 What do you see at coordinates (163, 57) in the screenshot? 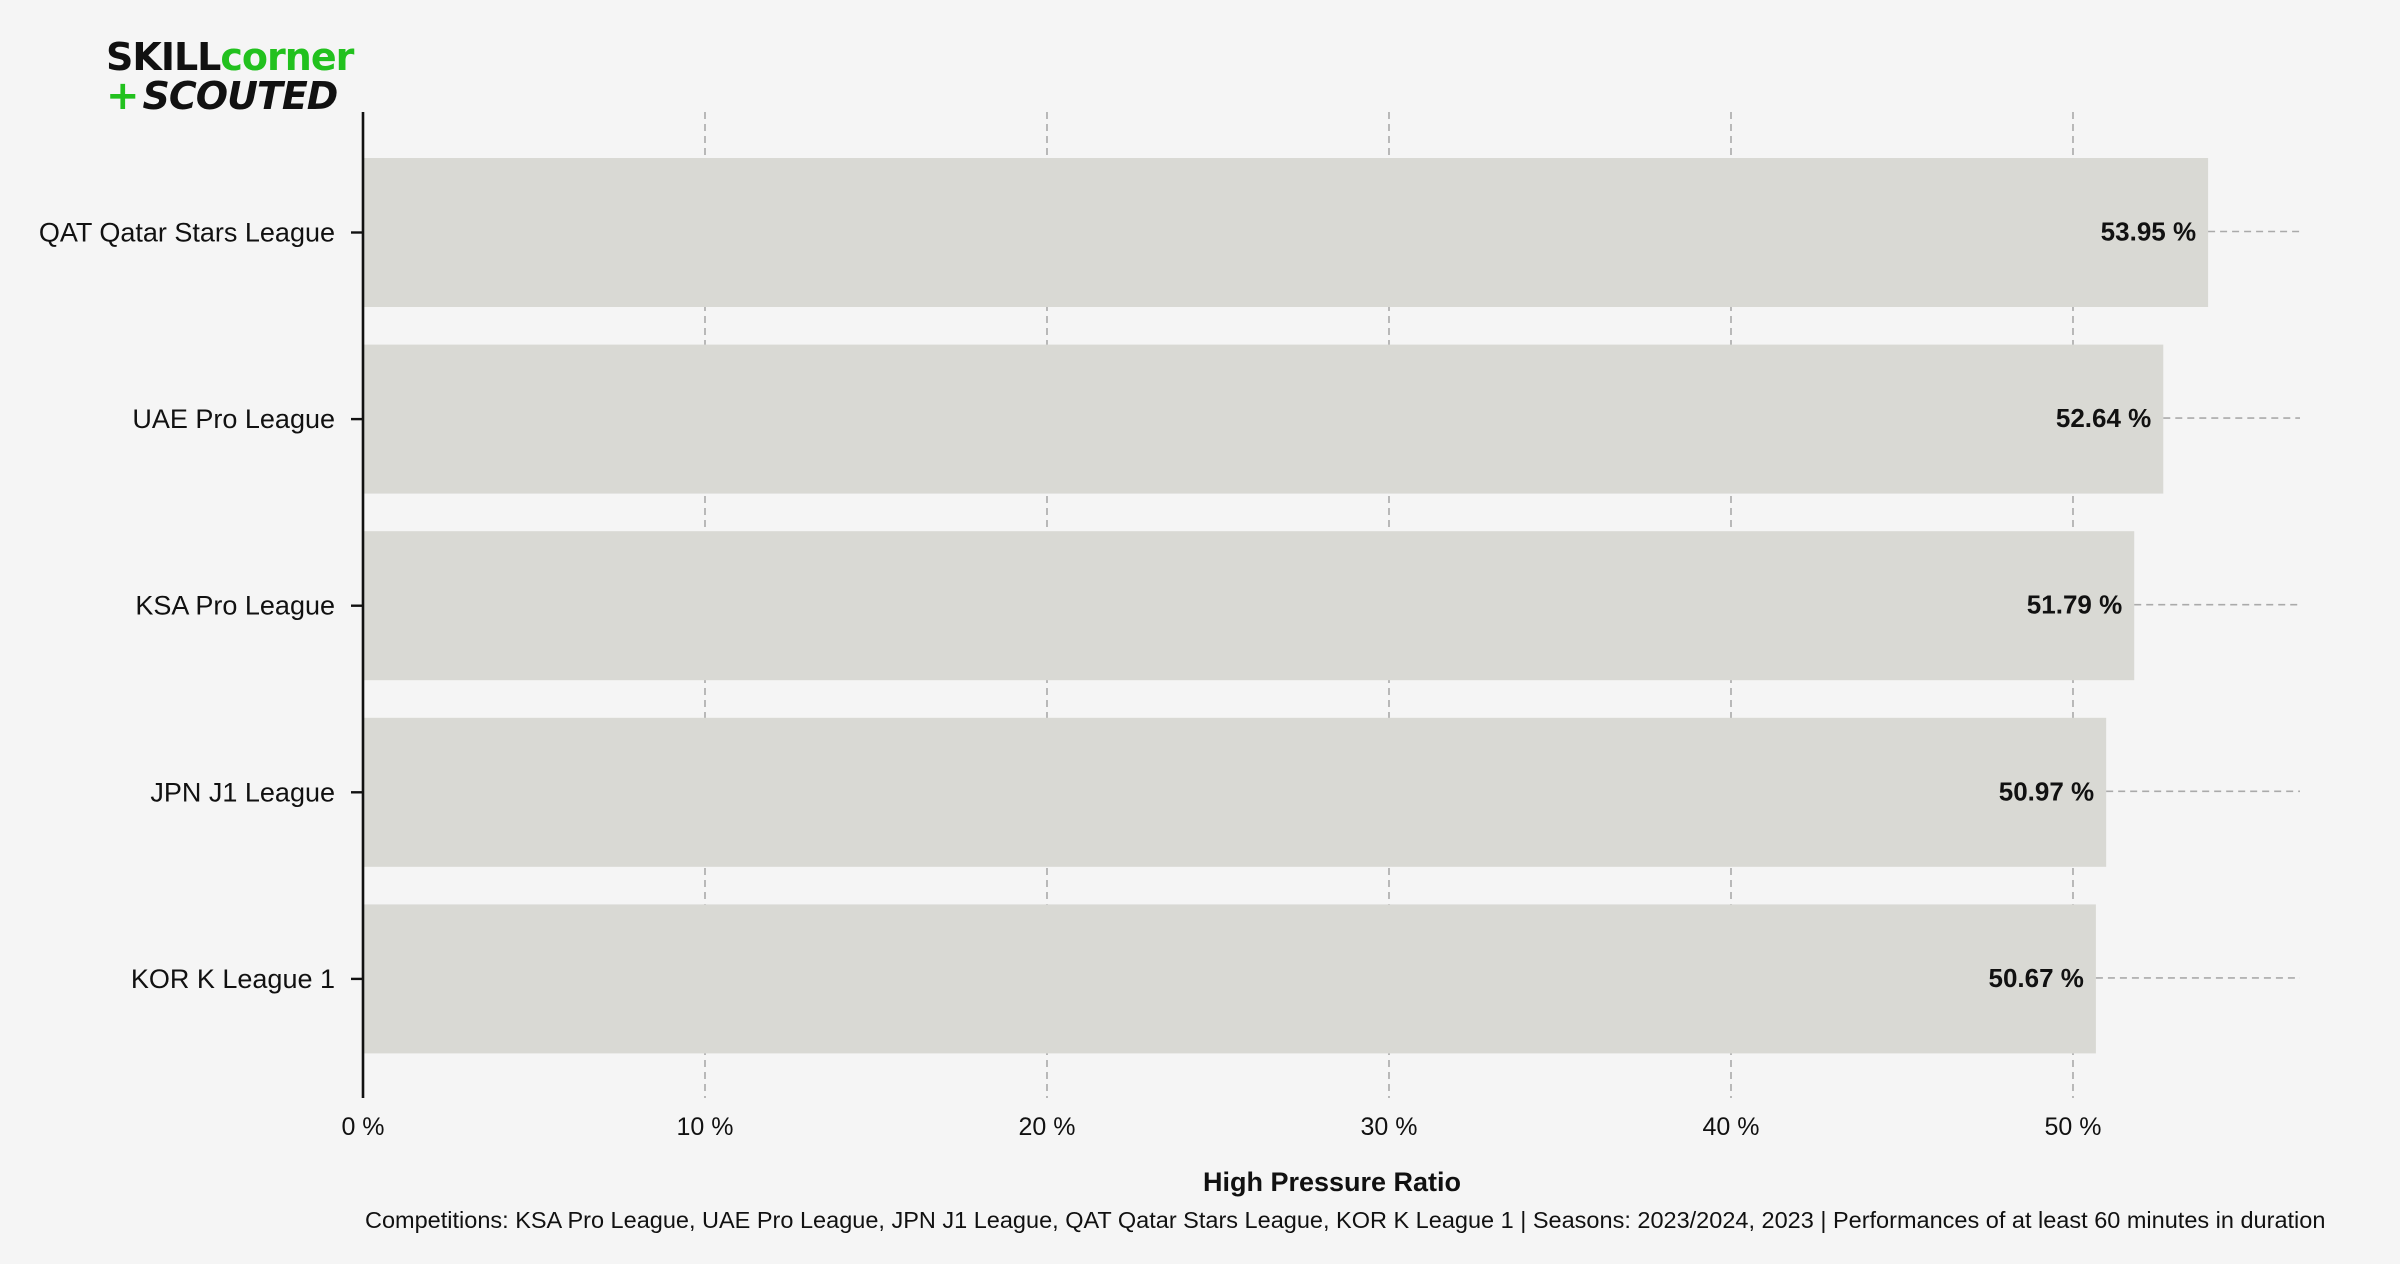
I see `logo-text-skill: SKILL` at bounding box center [163, 57].